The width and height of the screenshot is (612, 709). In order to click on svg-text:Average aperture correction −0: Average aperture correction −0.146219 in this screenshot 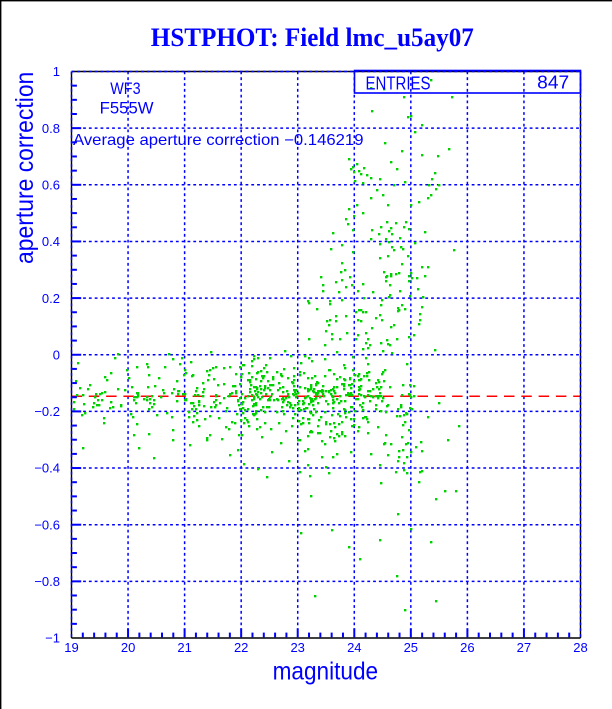, I will do `click(218, 140)`.